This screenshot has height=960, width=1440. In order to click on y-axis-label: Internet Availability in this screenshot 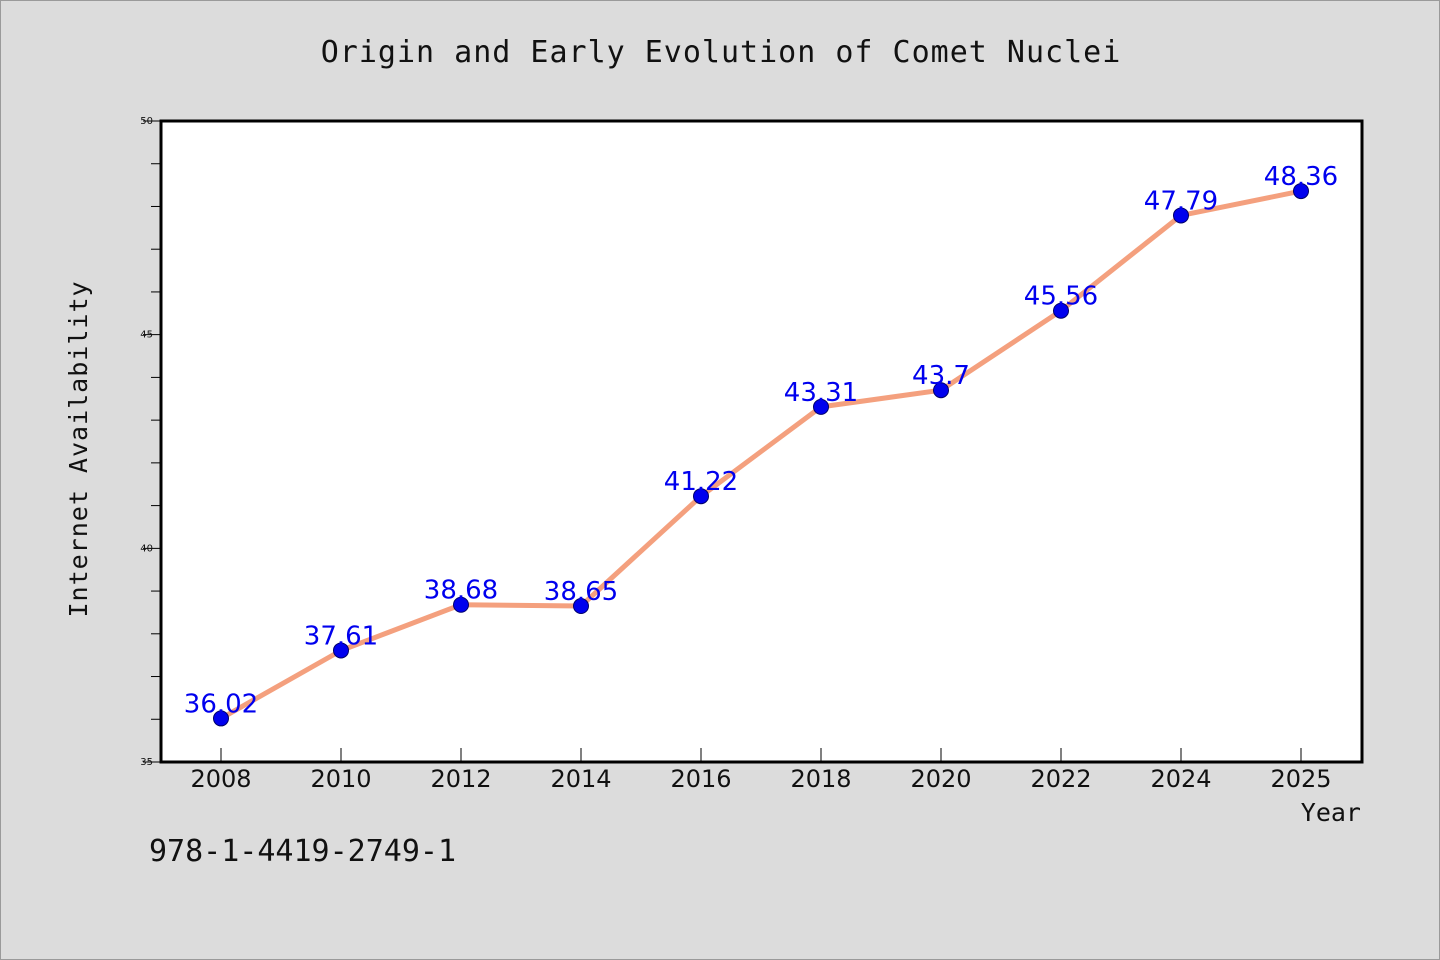, I will do `click(78, 448)`.